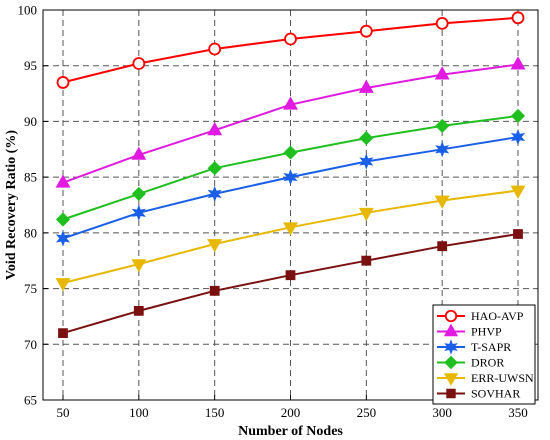 Image resolution: width=550 pixels, height=440 pixels. I want to click on x-tick-label: 100, so click(139, 412).